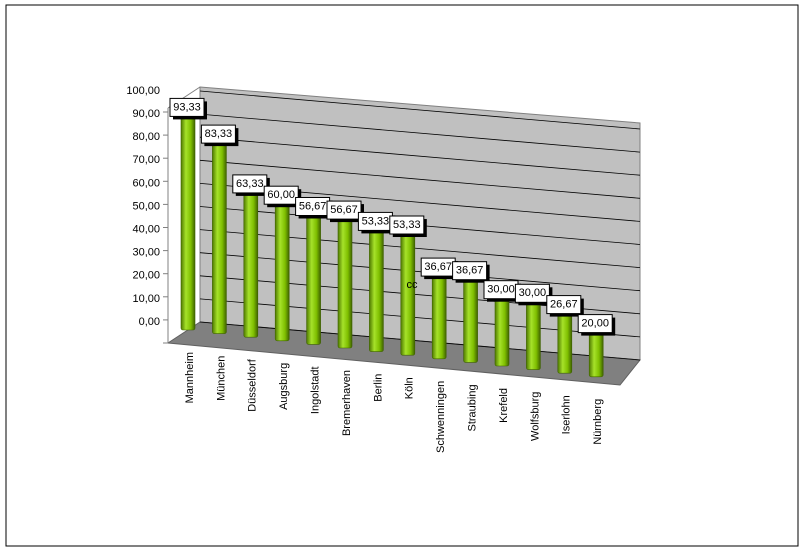  I want to click on y-tick-label: 0,00, so click(149, 322).